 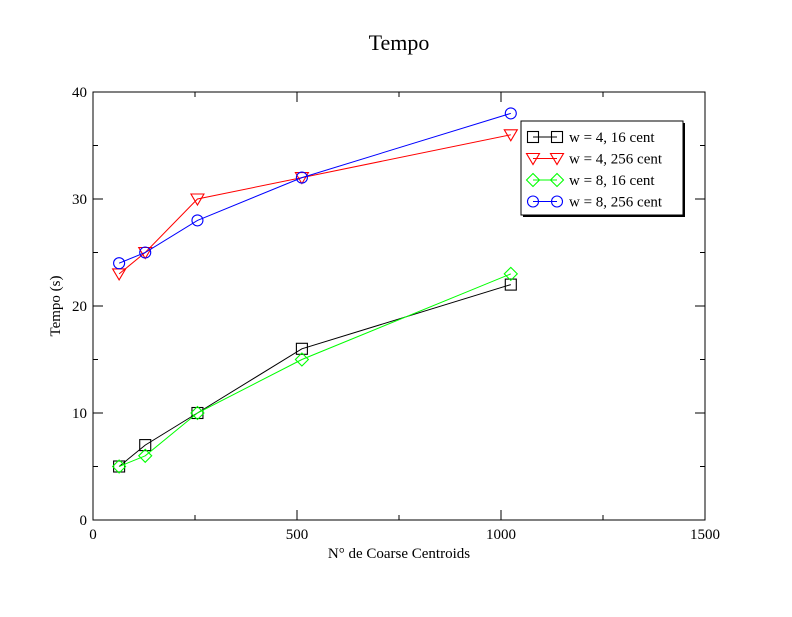 What do you see at coordinates (79, 414) in the screenshot?
I see `y-tick-label: 10` at bounding box center [79, 414].